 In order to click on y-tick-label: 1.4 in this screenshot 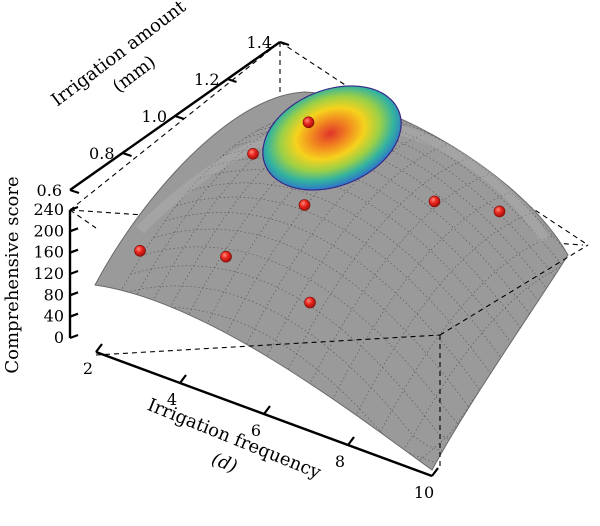, I will do `click(259, 42)`.